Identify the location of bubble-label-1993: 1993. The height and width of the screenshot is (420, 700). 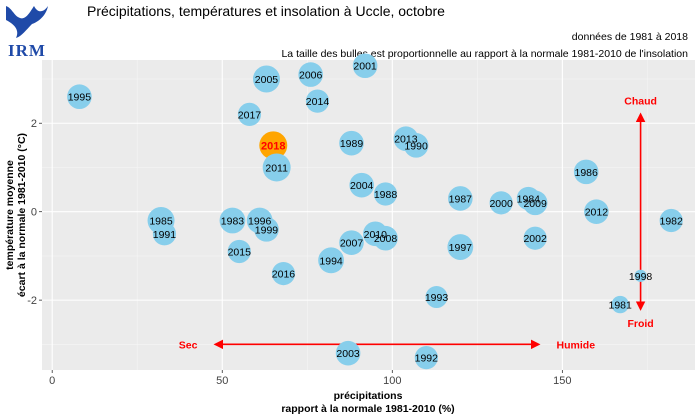
(437, 298).